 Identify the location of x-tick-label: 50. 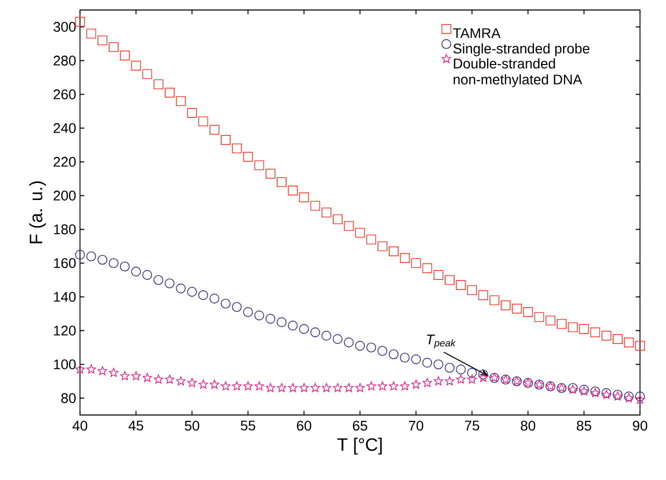
(192, 425).